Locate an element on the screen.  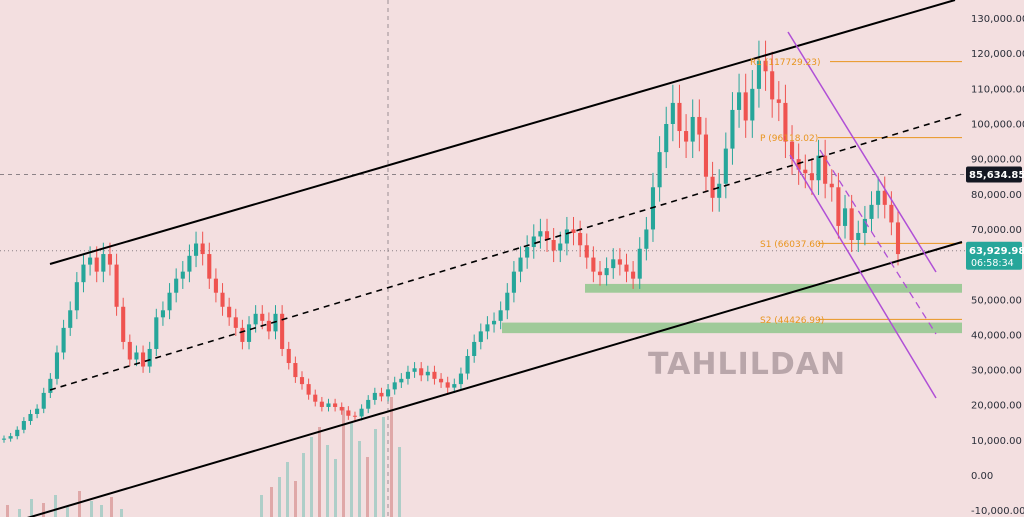
y-axis-tick-label: 50,000.00 is located at coordinates (996, 300).